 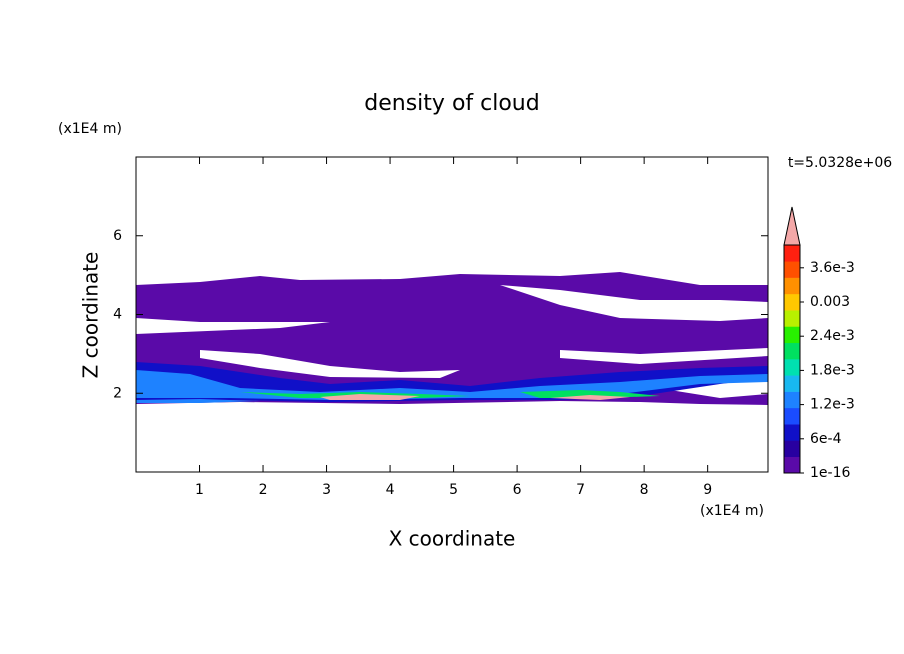 What do you see at coordinates (840, 163) in the screenshot?
I see `time-label: t=5.0328e+06` at bounding box center [840, 163].